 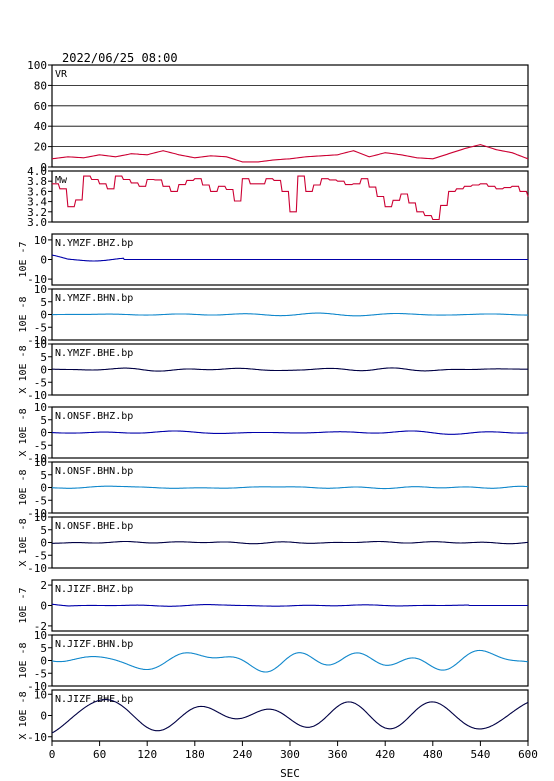 What do you see at coordinates (43, 585) in the screenshot?
I see `y-tick-label: 2` at bounding box center [43, 585].